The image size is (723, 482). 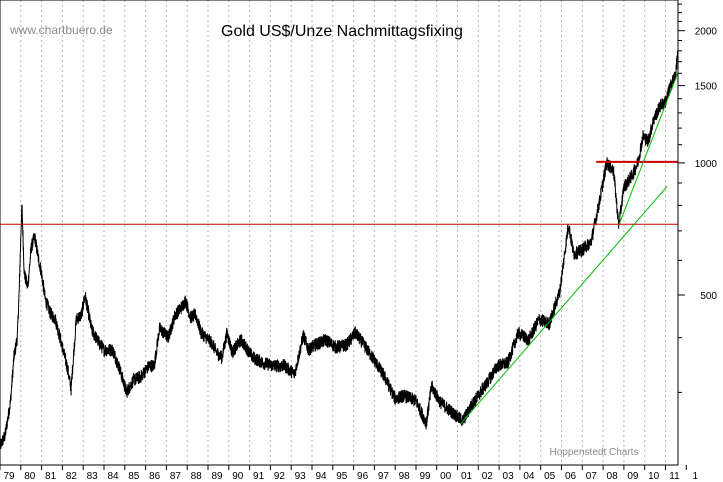 What do you see at coordinates (633, 476) in the screenshot?
I see `x-tick-label: 09` at bounding box center [633, 476].